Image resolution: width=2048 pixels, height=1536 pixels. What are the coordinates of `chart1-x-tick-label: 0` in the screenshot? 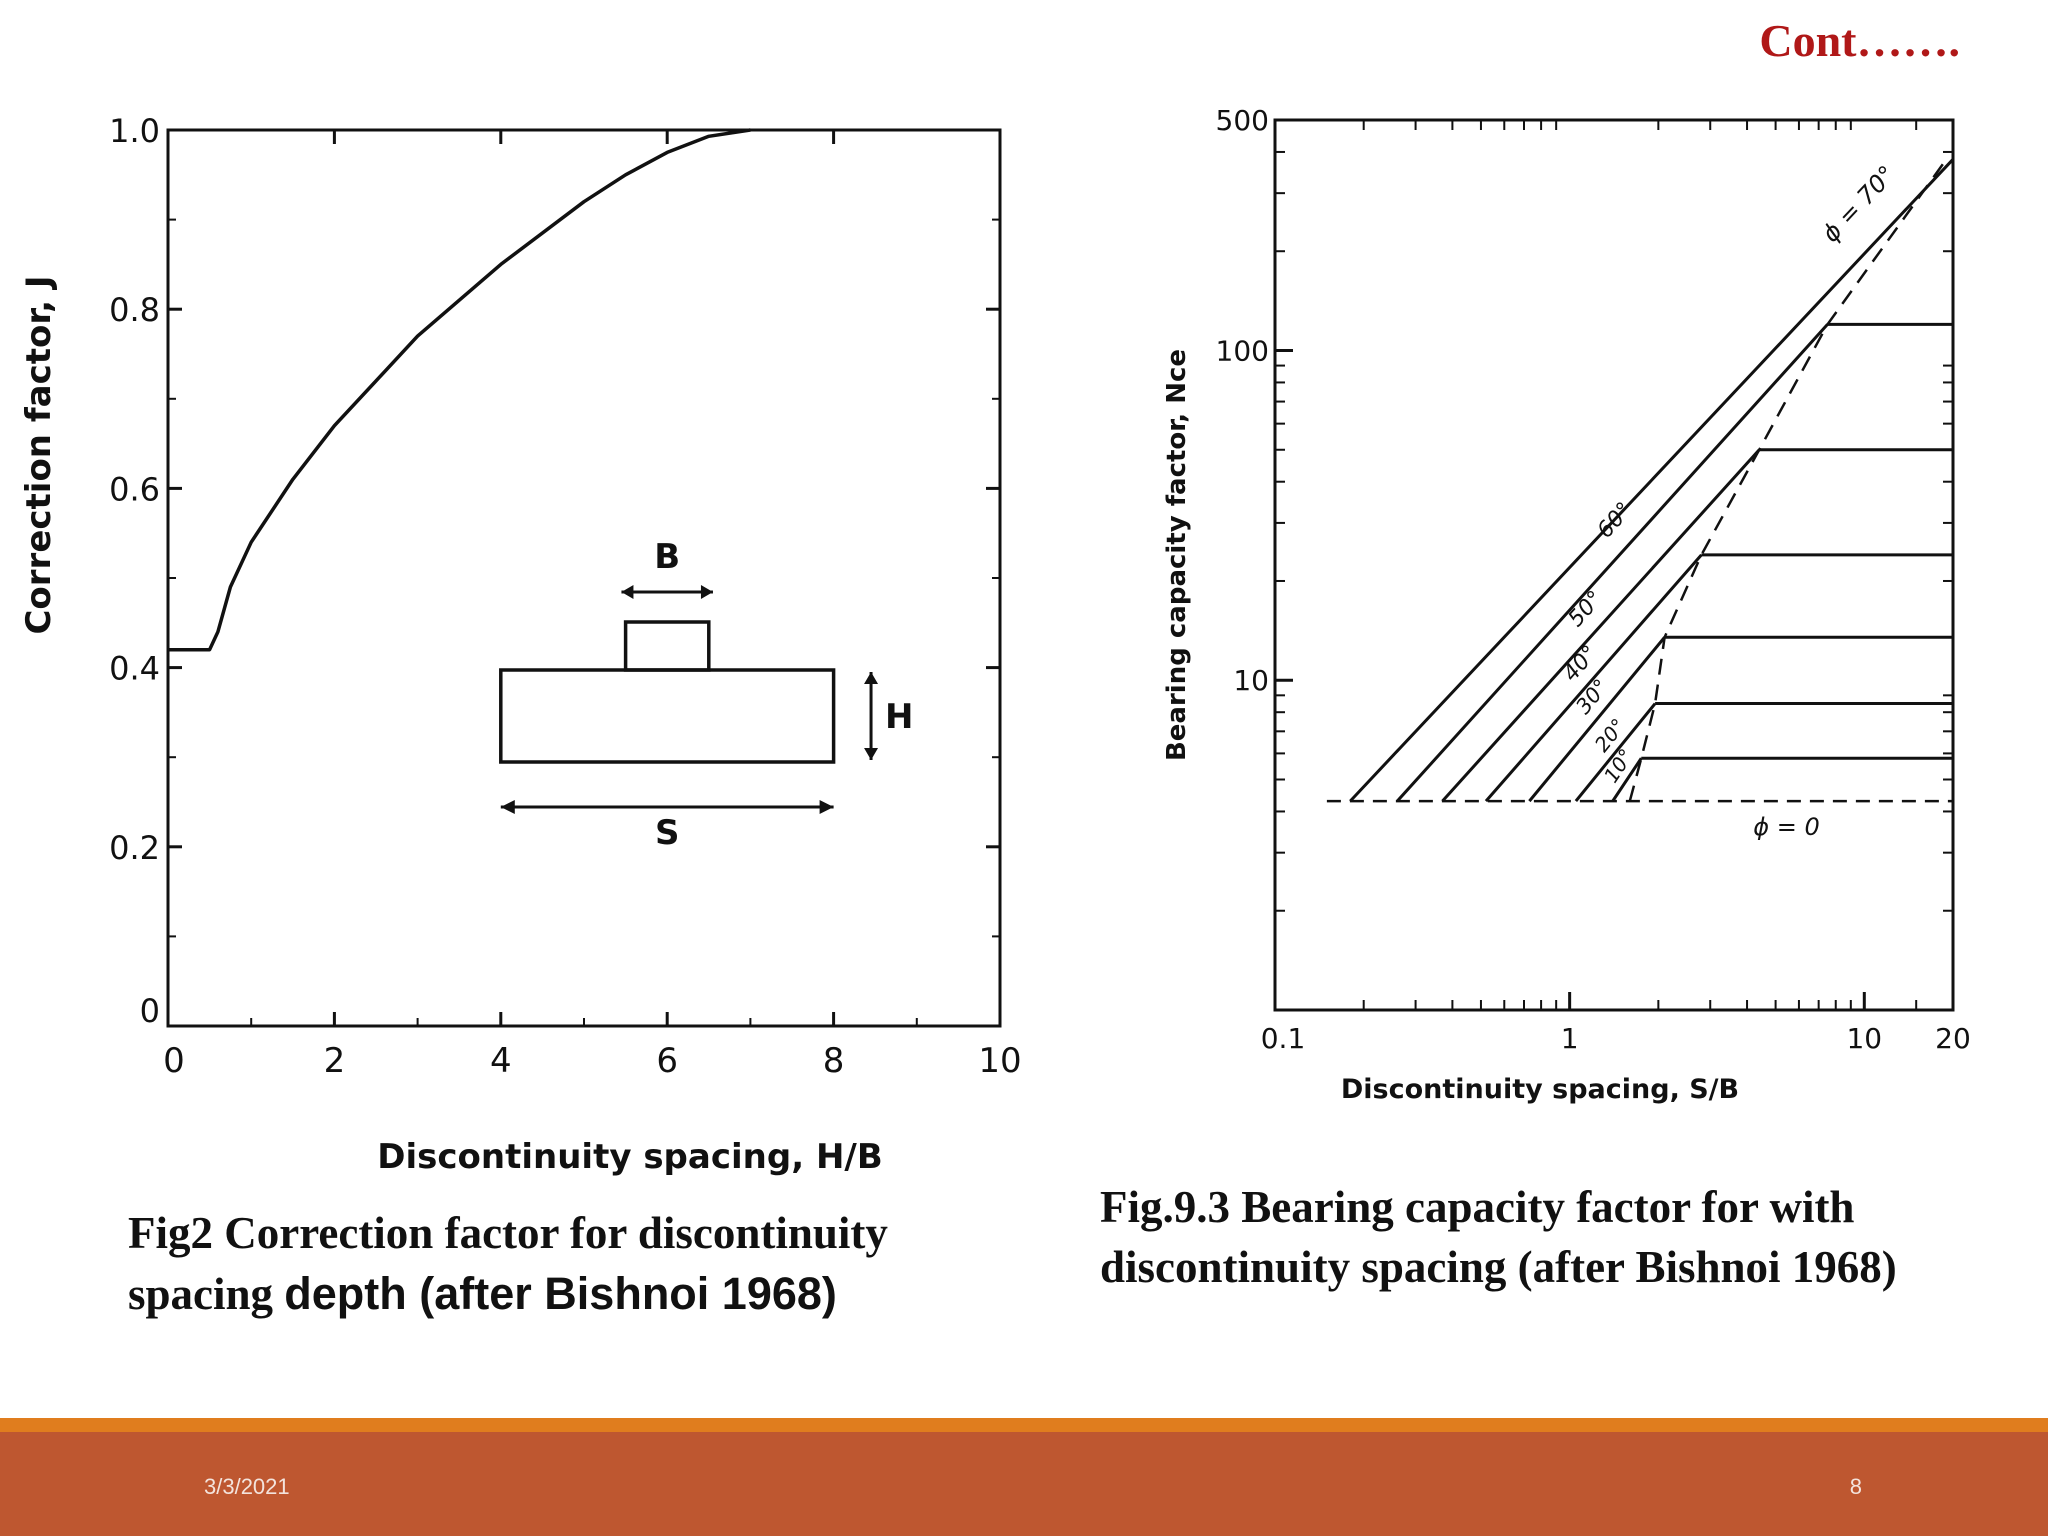 It's located at (174, 1061).